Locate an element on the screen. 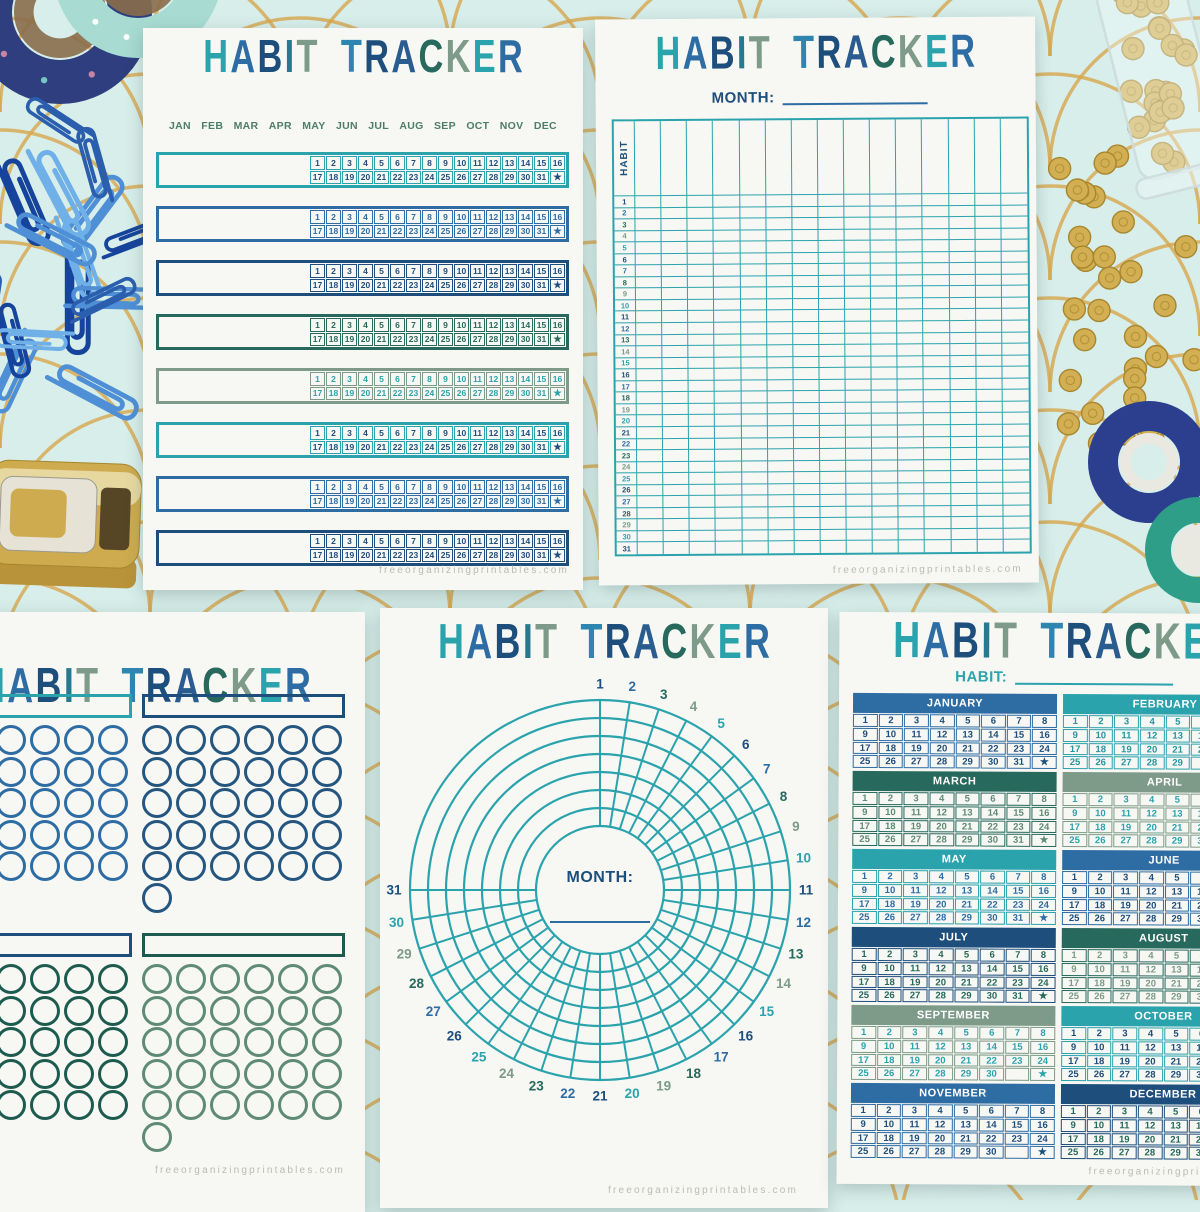 The image size is (1200, 1212). day-number: 12 is located at coordinates (803, 922).